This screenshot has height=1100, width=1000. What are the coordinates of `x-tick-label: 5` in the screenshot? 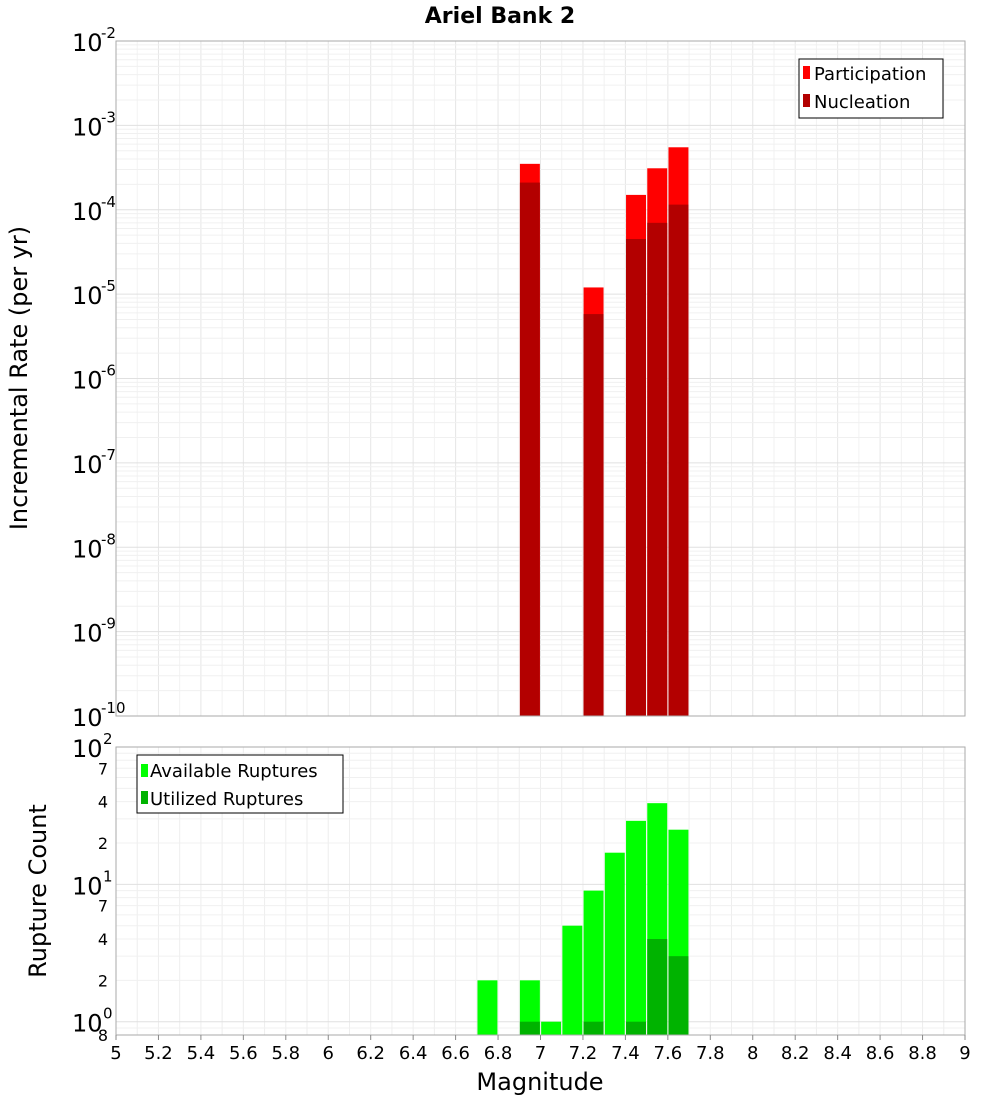 It's located at (115, 1053).